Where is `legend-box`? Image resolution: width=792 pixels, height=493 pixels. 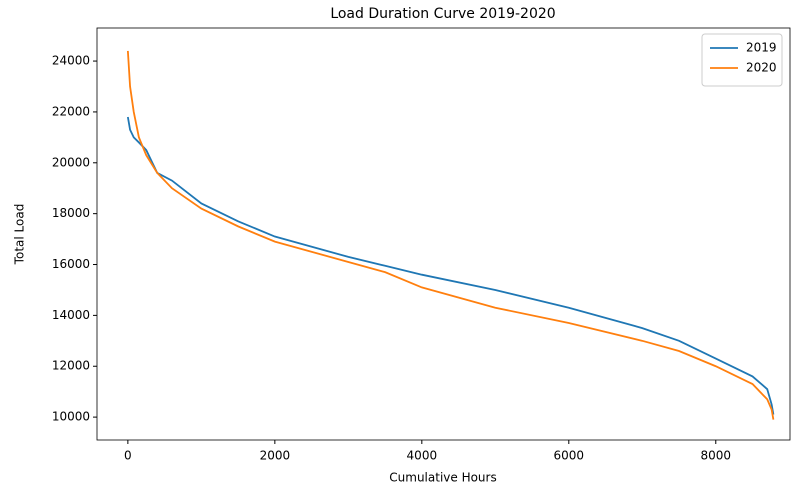 legend-box is located at coordinates (742, 60).